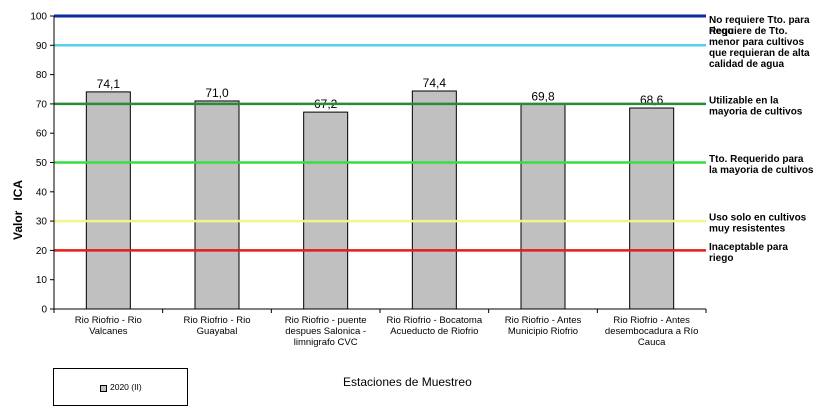 The width and height of the screenshot is (822, 409). Describe the element at coordinates (42, 134) in the screenshot. I see `y-tick-label: 60` at that location.